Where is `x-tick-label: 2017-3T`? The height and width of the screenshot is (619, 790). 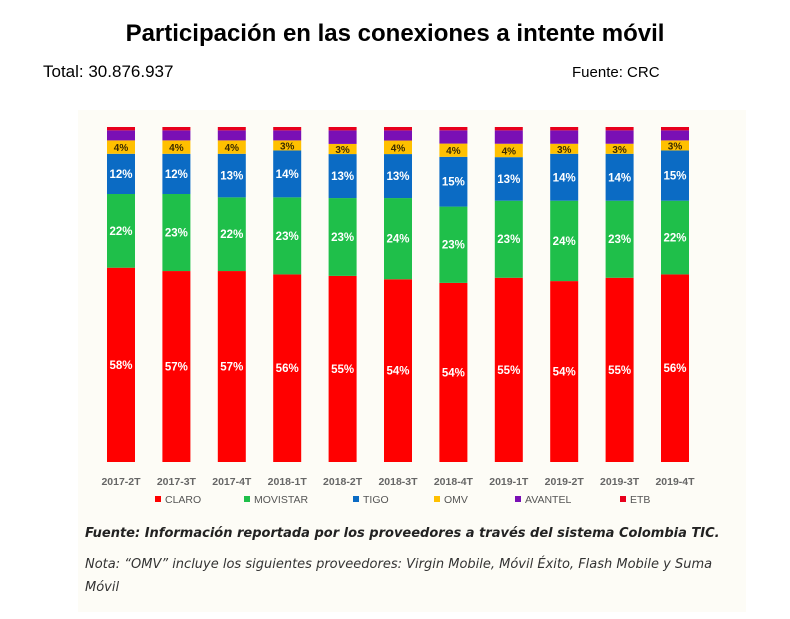 x-tick-label: 2017-3T is located at coordinates (177, 482).